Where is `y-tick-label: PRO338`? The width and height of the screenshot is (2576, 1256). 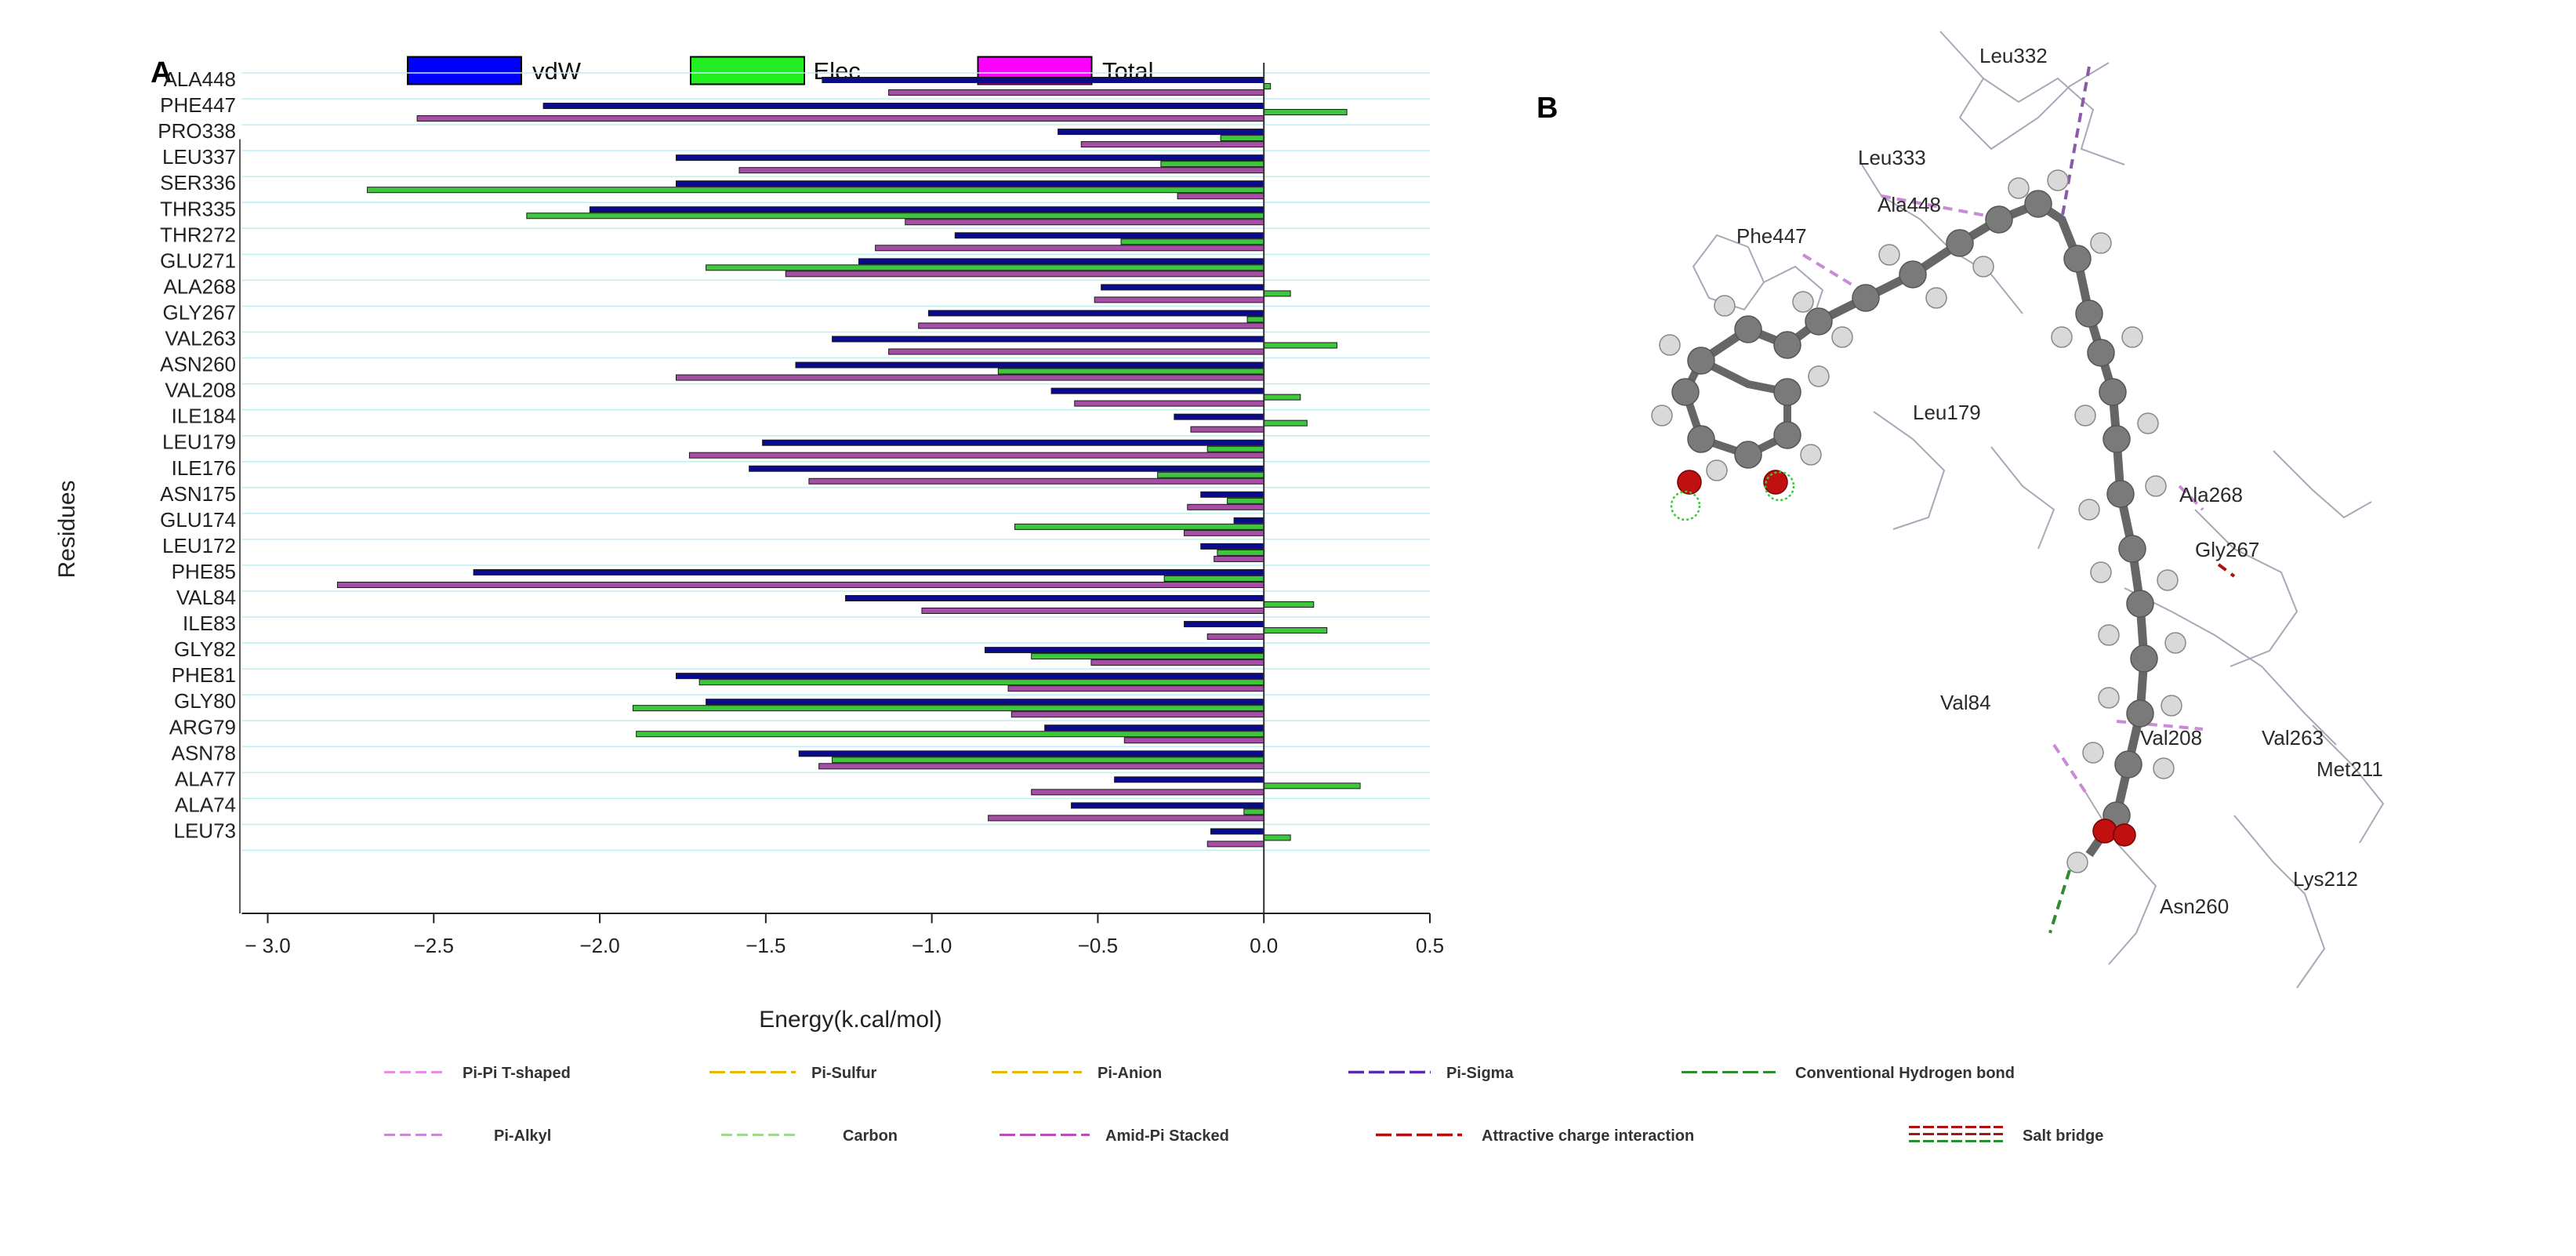
y-tick-label: PRO338 is located at coordinates (197, 131).